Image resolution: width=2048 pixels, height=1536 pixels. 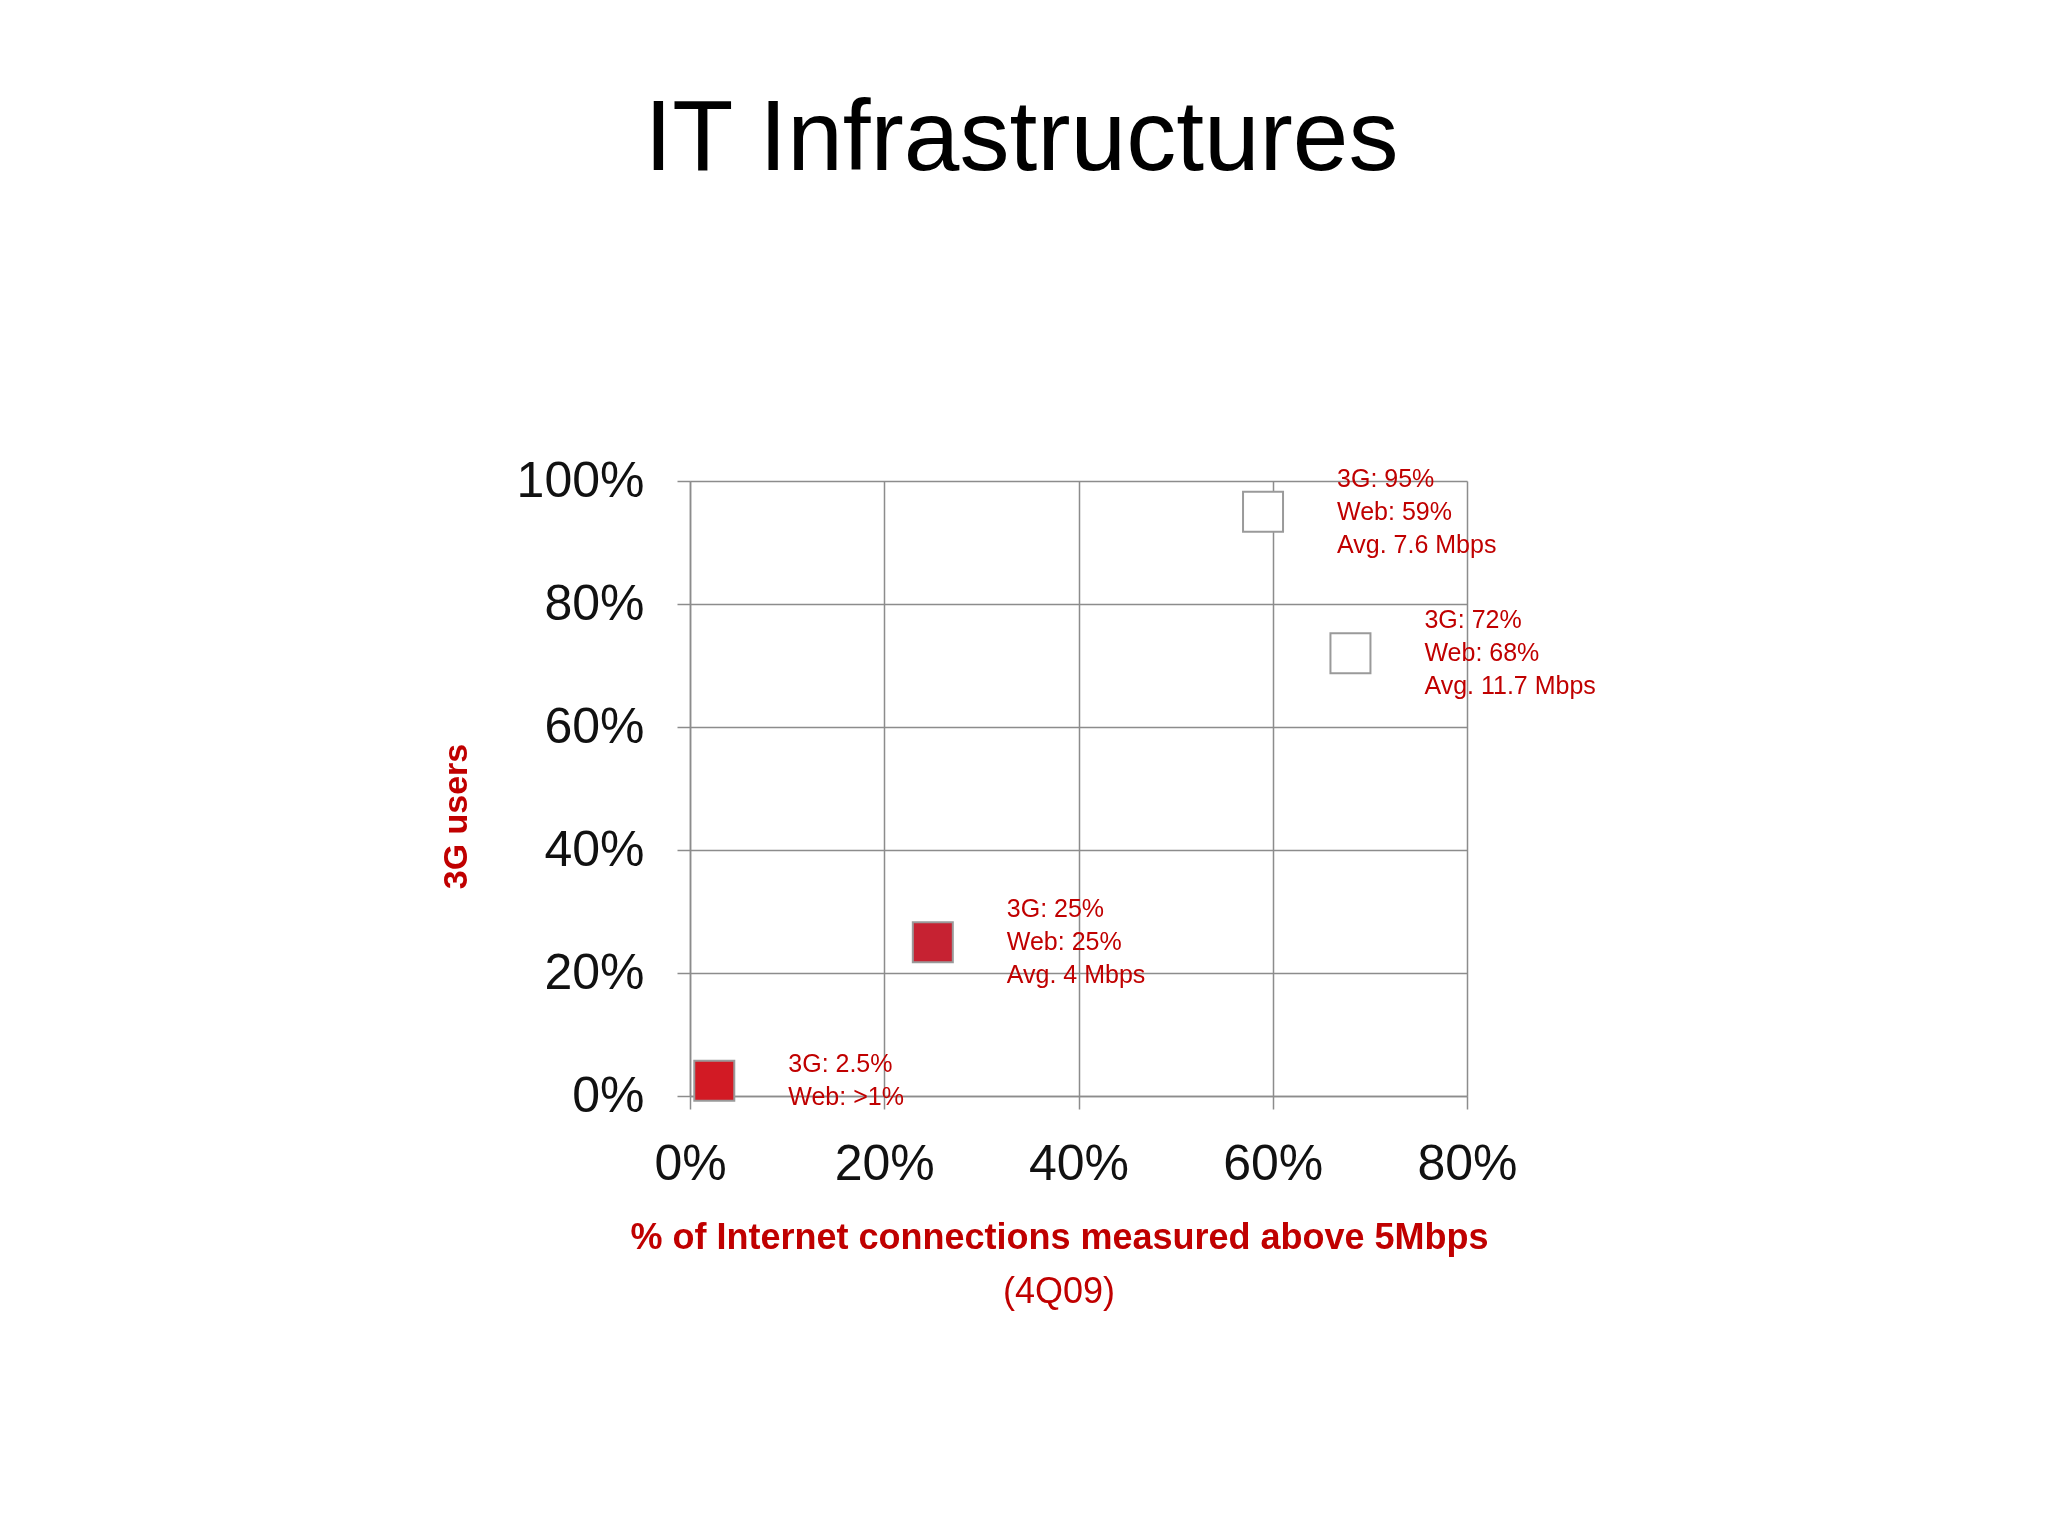 What do you see at coordinates (884, 1162) in the screenshot?
I see `x-tick-label: 20%` at bounding box center [884, 1162].